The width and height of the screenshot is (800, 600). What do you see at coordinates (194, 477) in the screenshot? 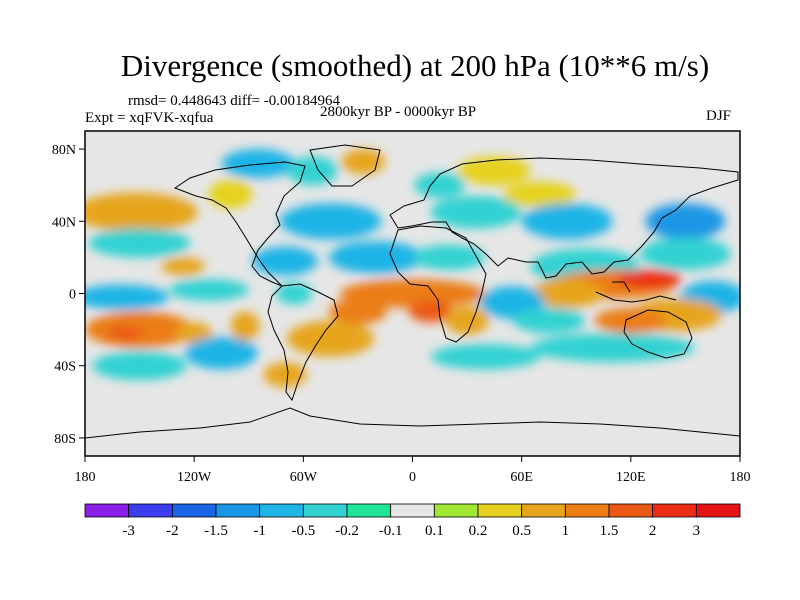
I see `x-tick-label-1: 120W` at bounding box center [194, 477].